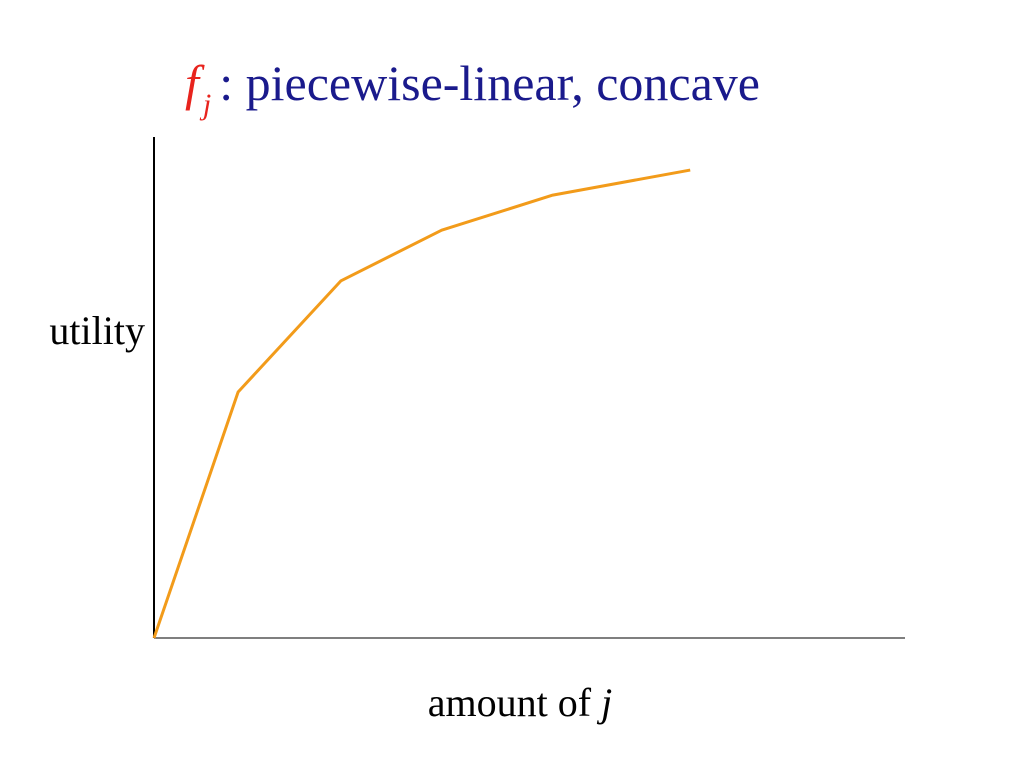  What do you see at coordinates (604, 702) in the screenshot?
I see `x-axis-label-symbol: j` at bounding box center [604, 702].